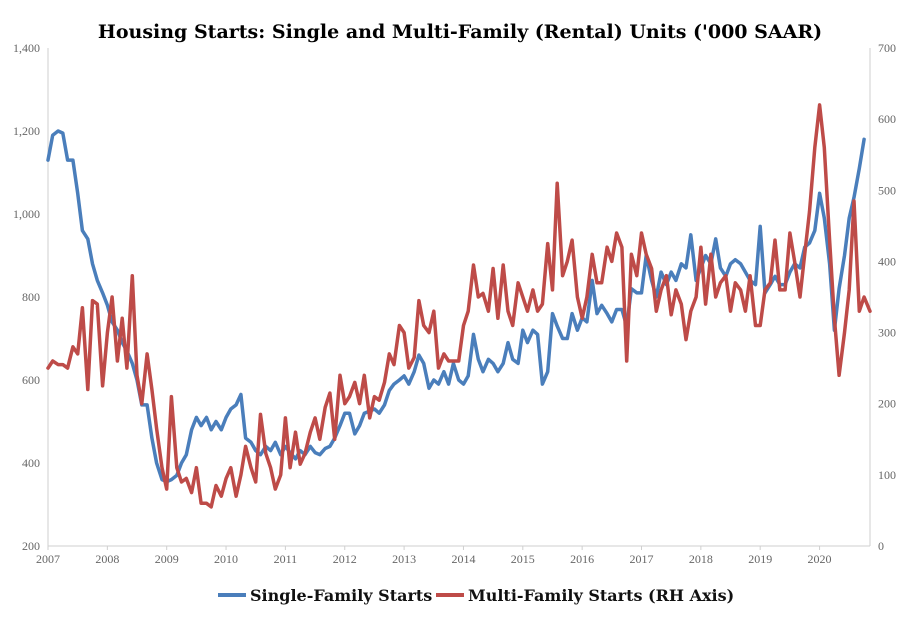 The image size is (920, 619). Describe the element at coordinates (642, 559) in the screenshot. I see `x-tick-label: 2017` at that location.